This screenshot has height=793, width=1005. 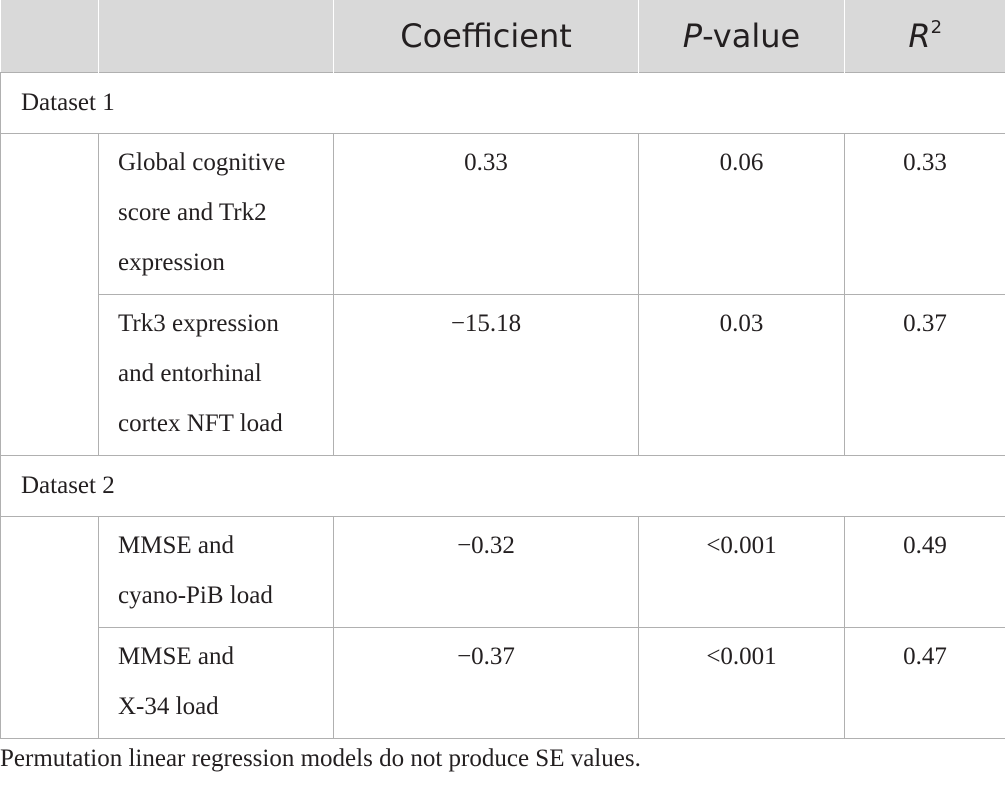 What do you see at coordinates (190, 373) in the screenshot?
I see `row-label-line: and entorhinal` at bounding box center [190, 373].